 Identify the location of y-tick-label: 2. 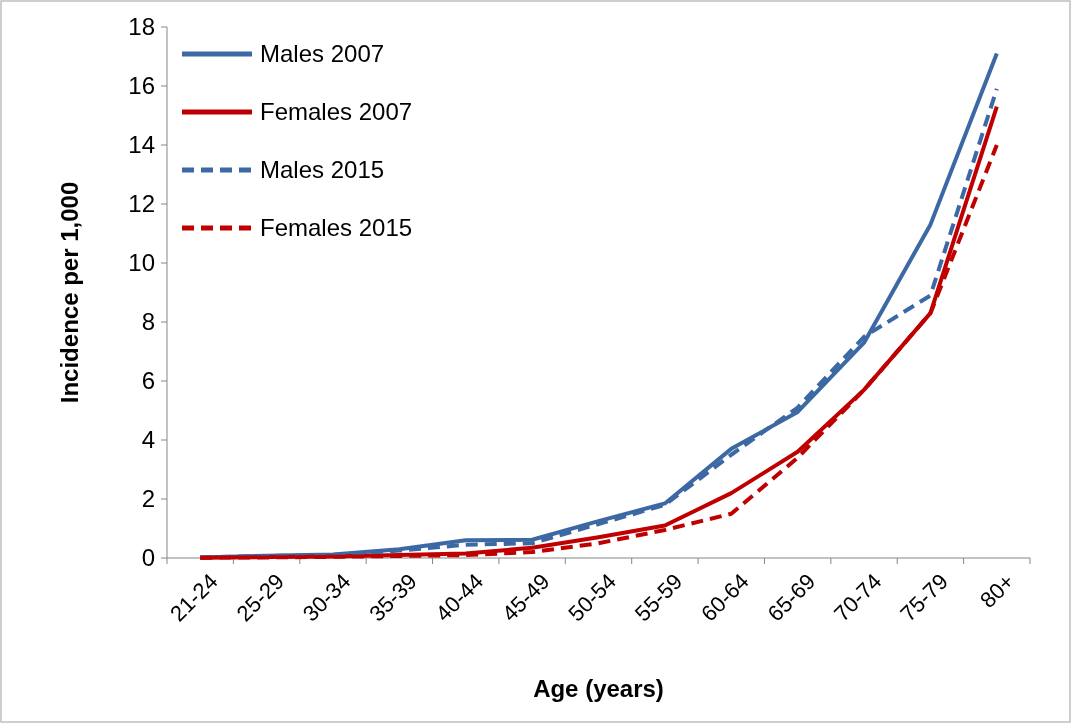
(148, 499).